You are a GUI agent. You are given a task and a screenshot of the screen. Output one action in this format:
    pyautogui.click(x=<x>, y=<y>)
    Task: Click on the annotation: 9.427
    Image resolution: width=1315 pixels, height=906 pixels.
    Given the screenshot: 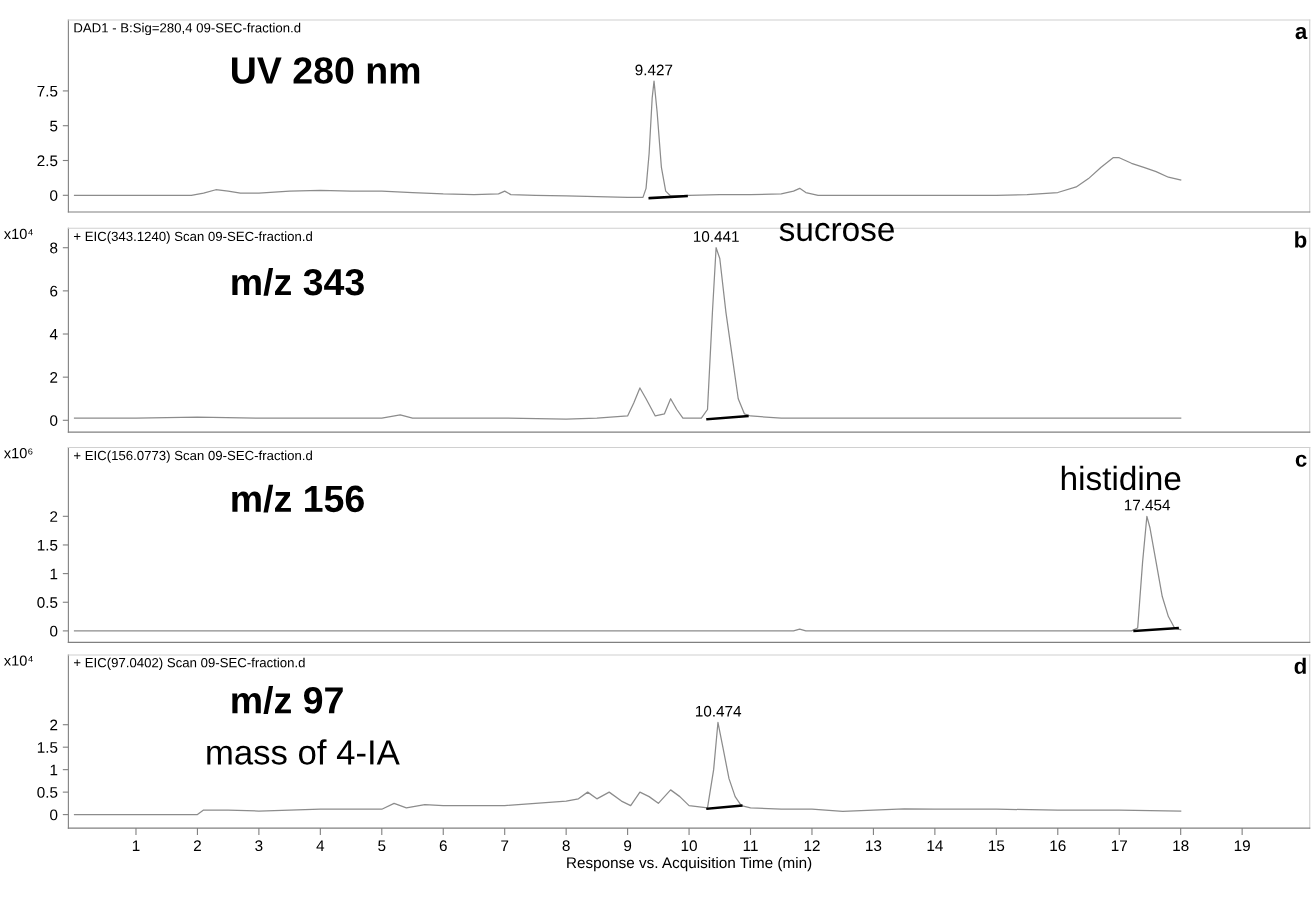 What is the action you would take?
    pyautogui.click(x=654, y=70)
    